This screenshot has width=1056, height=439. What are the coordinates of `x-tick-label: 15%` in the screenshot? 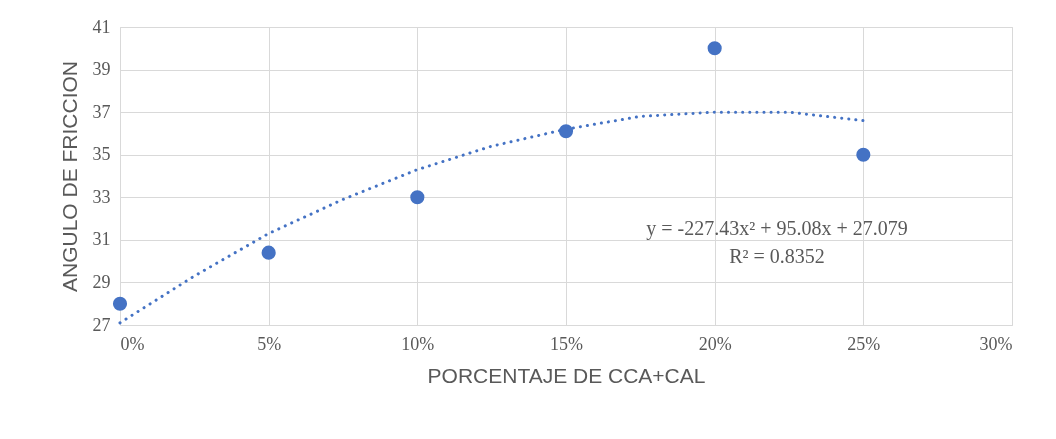 It's located at (566, 343).